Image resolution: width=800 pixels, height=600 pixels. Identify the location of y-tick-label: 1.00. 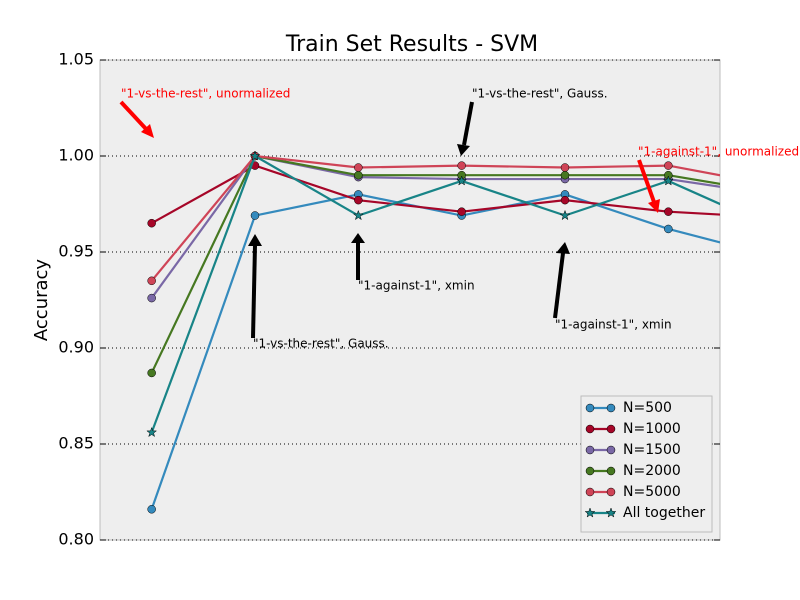
(76, 155).